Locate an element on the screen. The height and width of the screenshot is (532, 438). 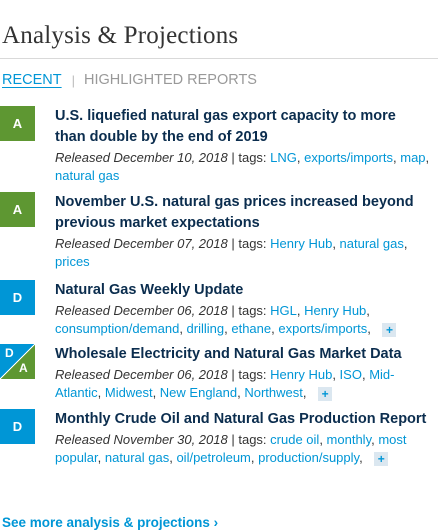
tag-link: crude oil is located at coordinates (295, 439).